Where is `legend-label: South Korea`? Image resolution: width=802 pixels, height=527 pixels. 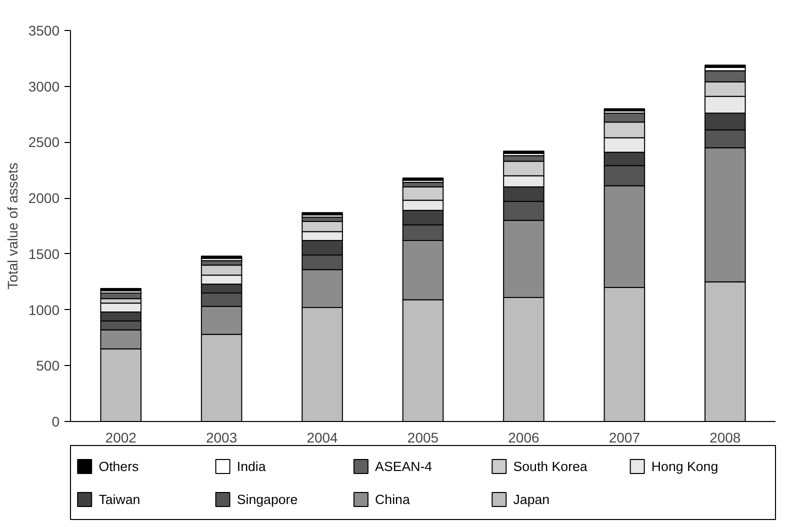
legend-label: South Korea is located at coordinates (550, 466).